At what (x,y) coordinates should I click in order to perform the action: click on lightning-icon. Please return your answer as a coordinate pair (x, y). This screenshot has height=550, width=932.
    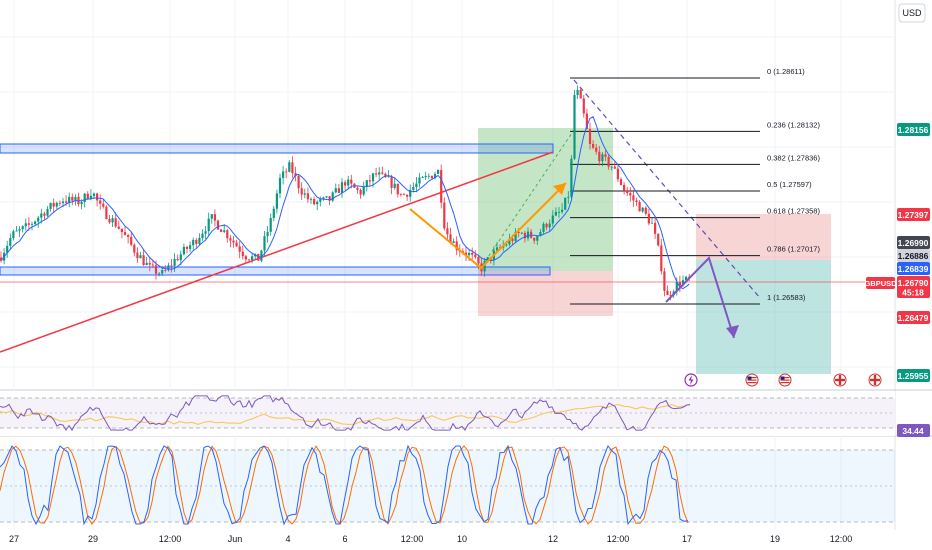
    Looking at the image, I should click on (691, 380).